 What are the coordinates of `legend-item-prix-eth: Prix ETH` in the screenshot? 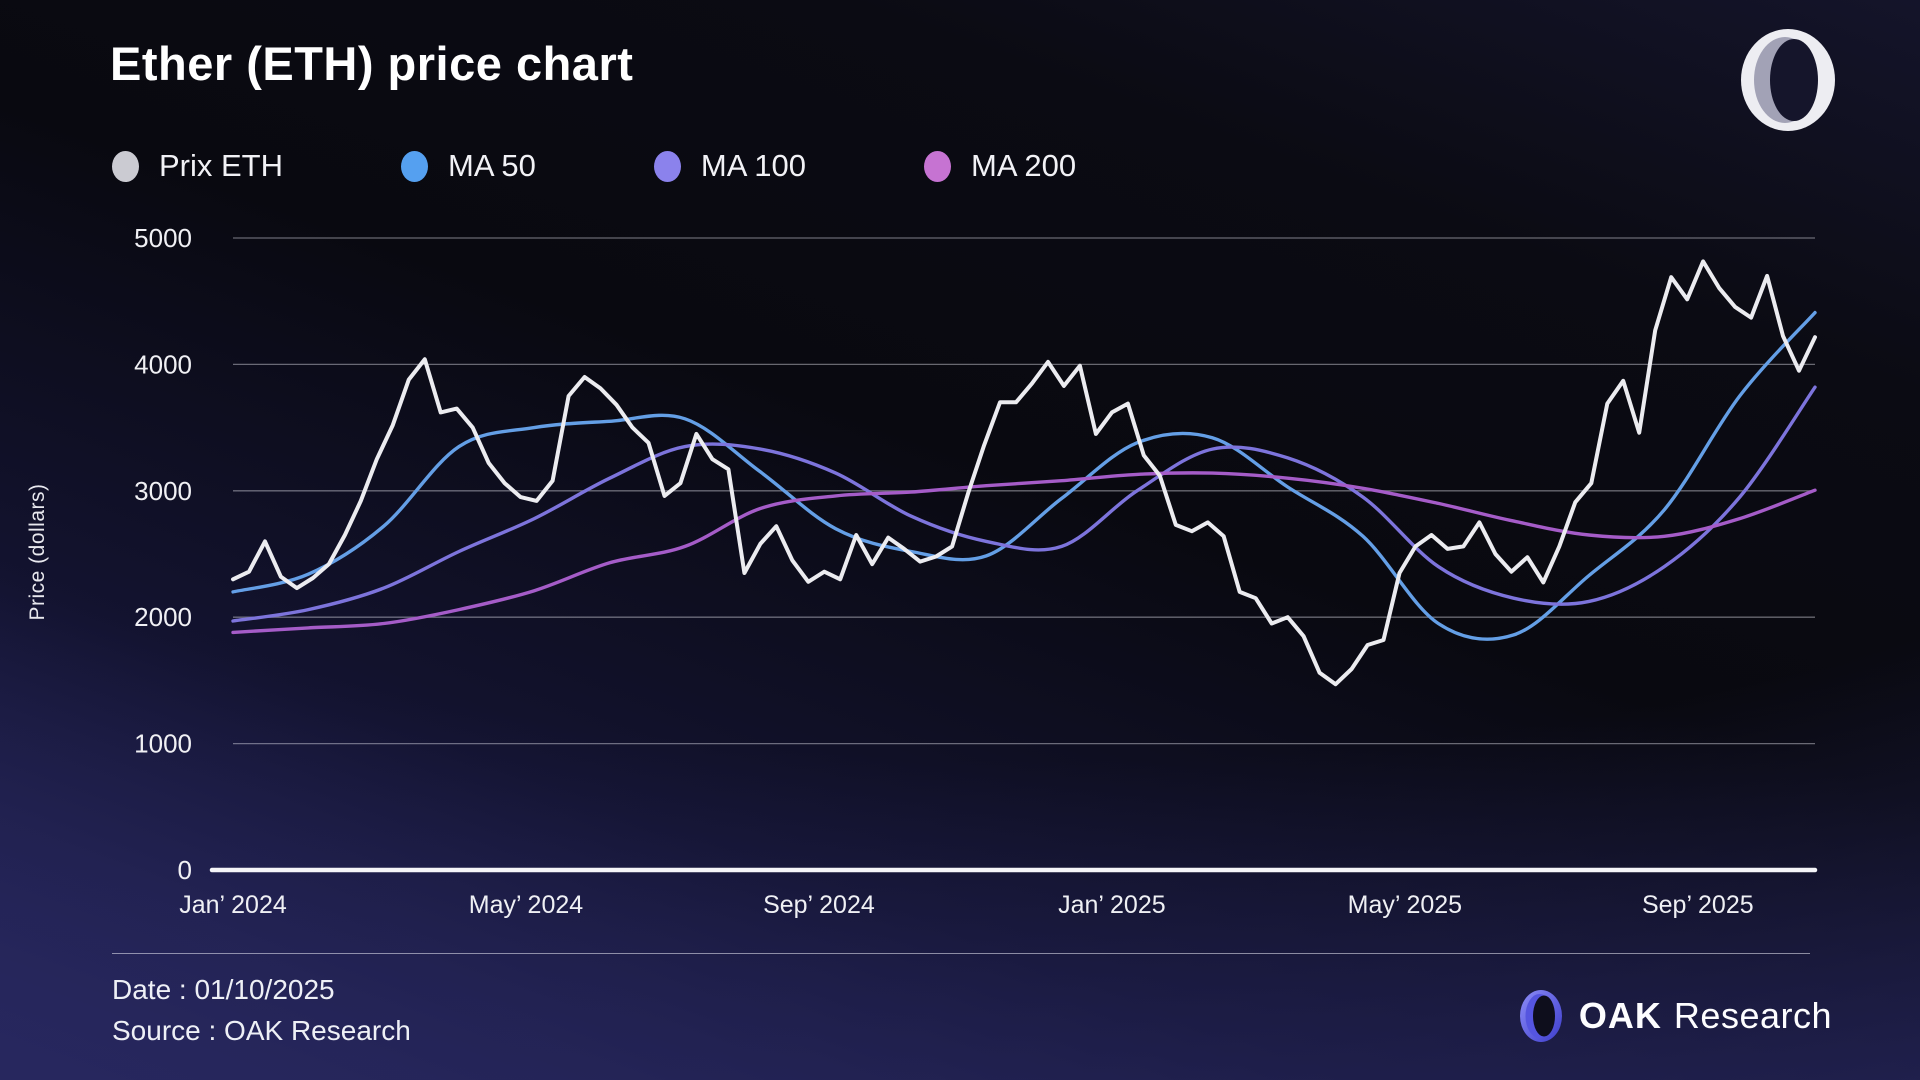 It's located at (197, 166).